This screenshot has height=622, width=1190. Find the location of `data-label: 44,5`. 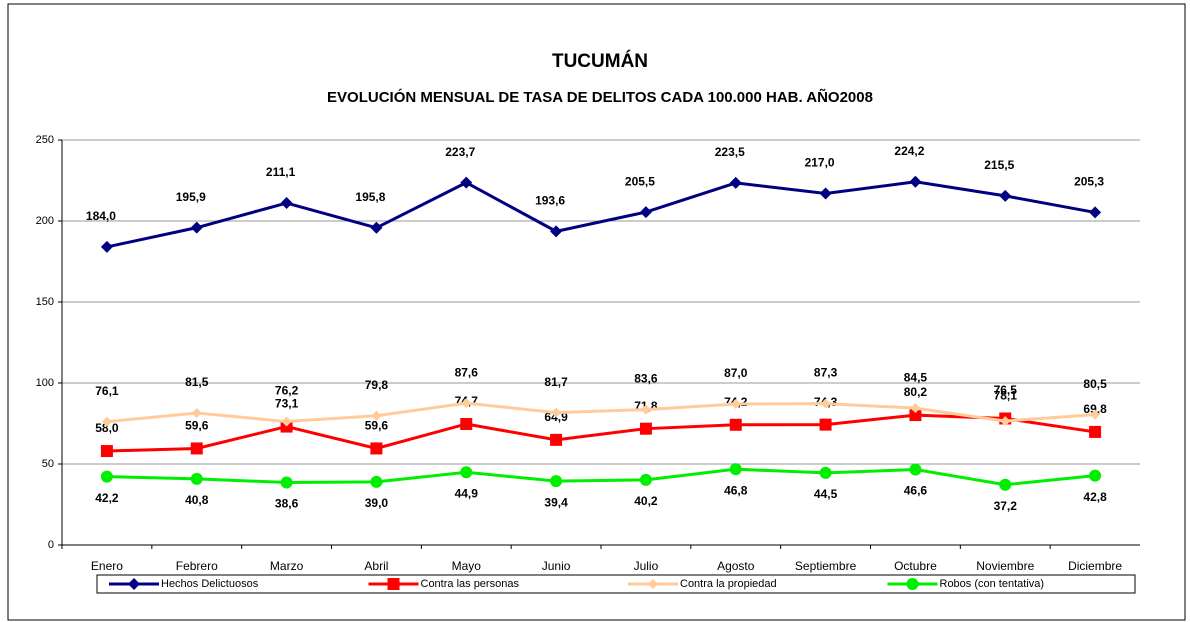

data-label: 44,5 is located at coordinates (826, 494).